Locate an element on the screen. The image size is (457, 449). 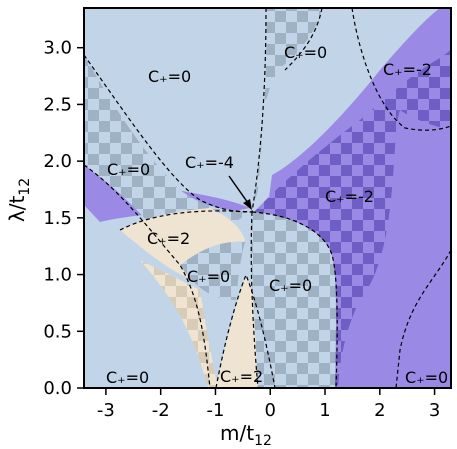
y-axis-ticks: 0.0 0.5 1.0 1.5 2.0 2.5 3.0 is located at coordinates (63, 218).